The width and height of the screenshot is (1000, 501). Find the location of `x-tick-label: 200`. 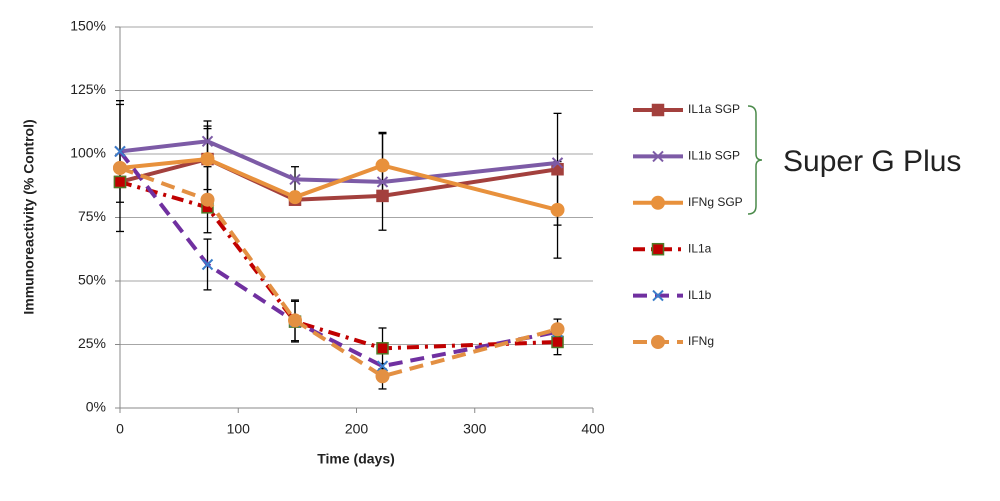

x-tick-label: 200 is located at coordinates (357, 429).